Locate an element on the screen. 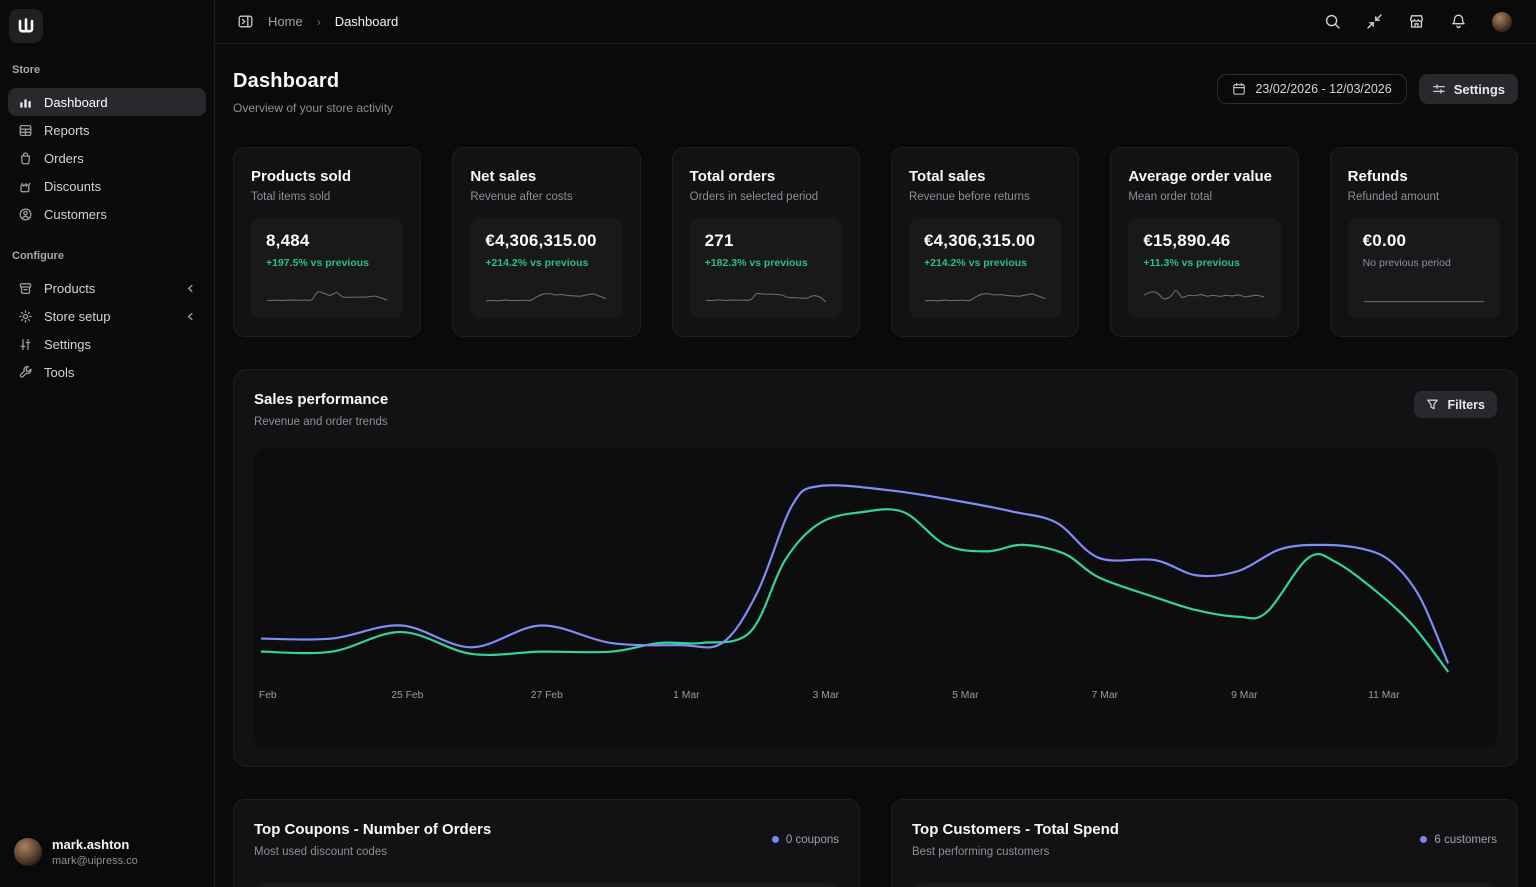 The width and height of the screenshot is (1536, 887). store-button is located at coordinates (1416, 21).